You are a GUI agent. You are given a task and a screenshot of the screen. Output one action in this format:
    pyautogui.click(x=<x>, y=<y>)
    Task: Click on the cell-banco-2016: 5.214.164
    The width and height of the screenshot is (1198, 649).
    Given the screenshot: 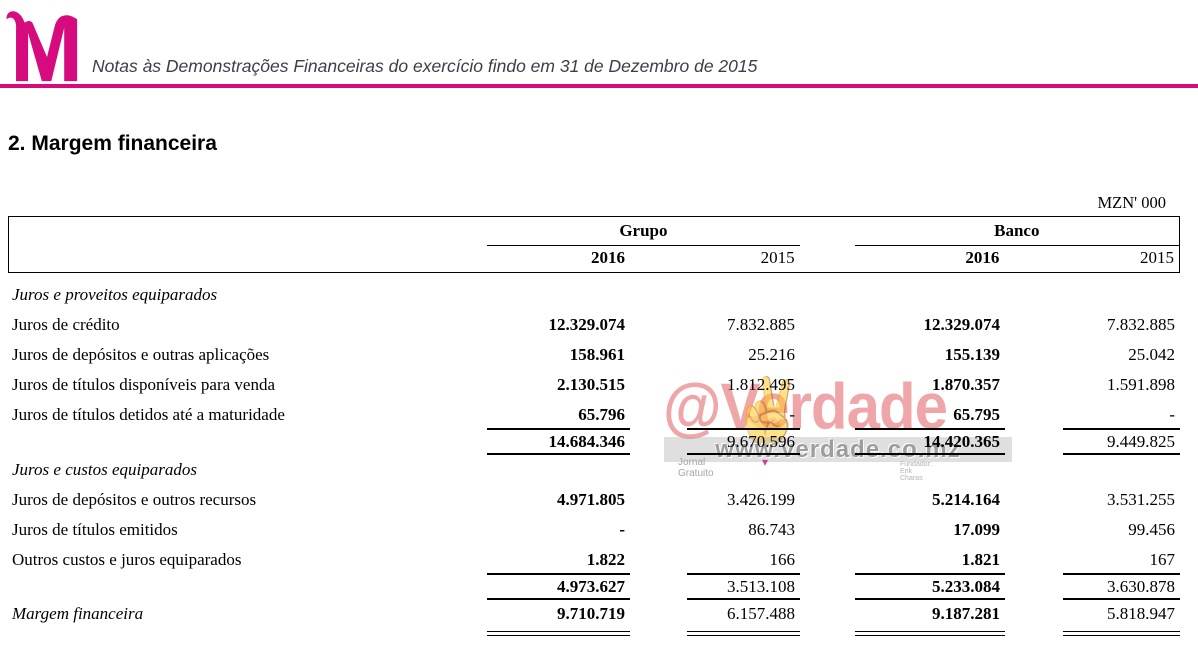 What is the action you would take?
    pyautogui.click(x=966, y=499)
    